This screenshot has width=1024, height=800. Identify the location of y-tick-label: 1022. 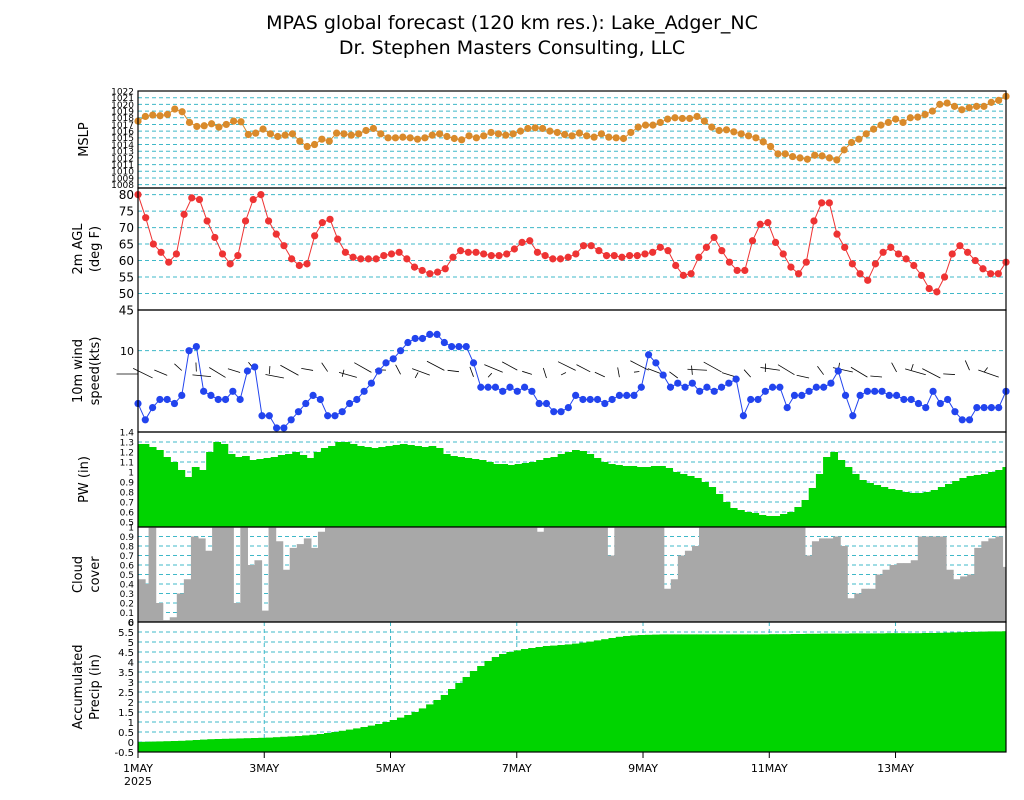
(122, 92).